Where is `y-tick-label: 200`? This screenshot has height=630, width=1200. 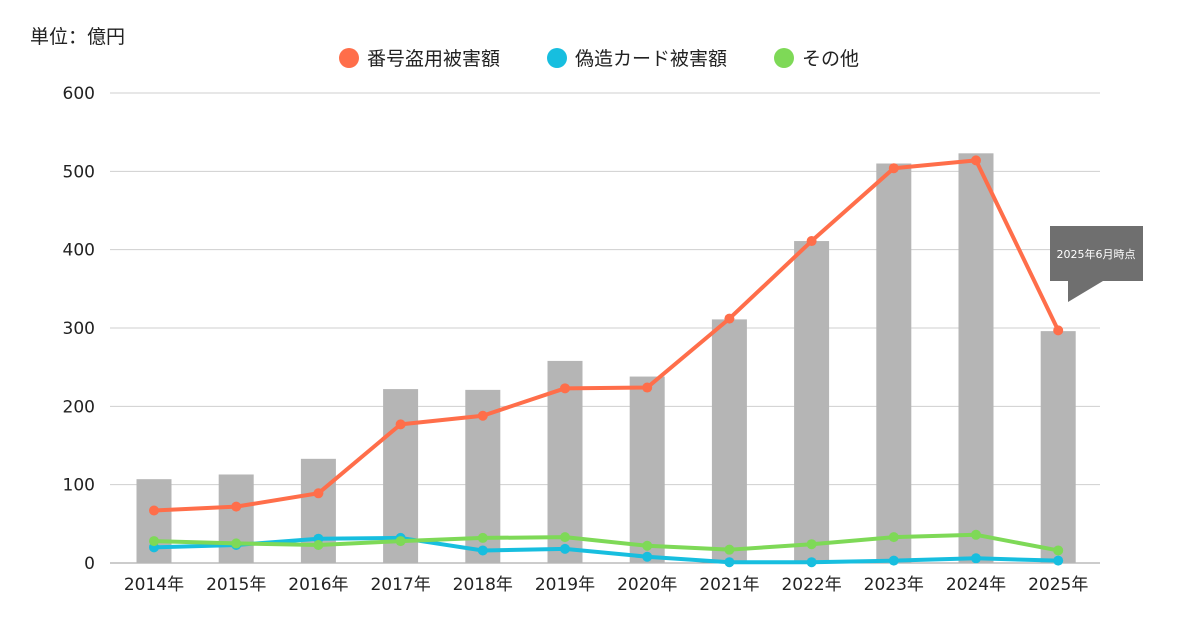 y-tick-label: 200 is located at coordinates (79, 407).